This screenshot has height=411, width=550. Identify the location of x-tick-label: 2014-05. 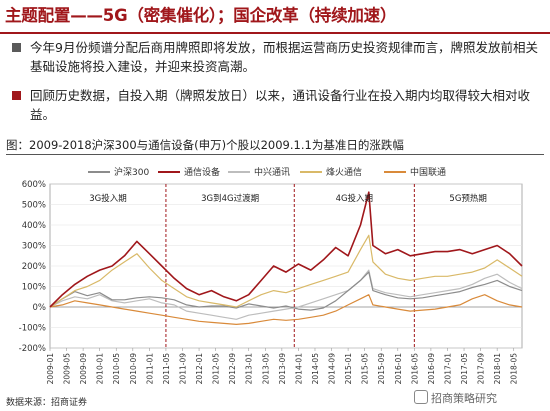
(315, 369).